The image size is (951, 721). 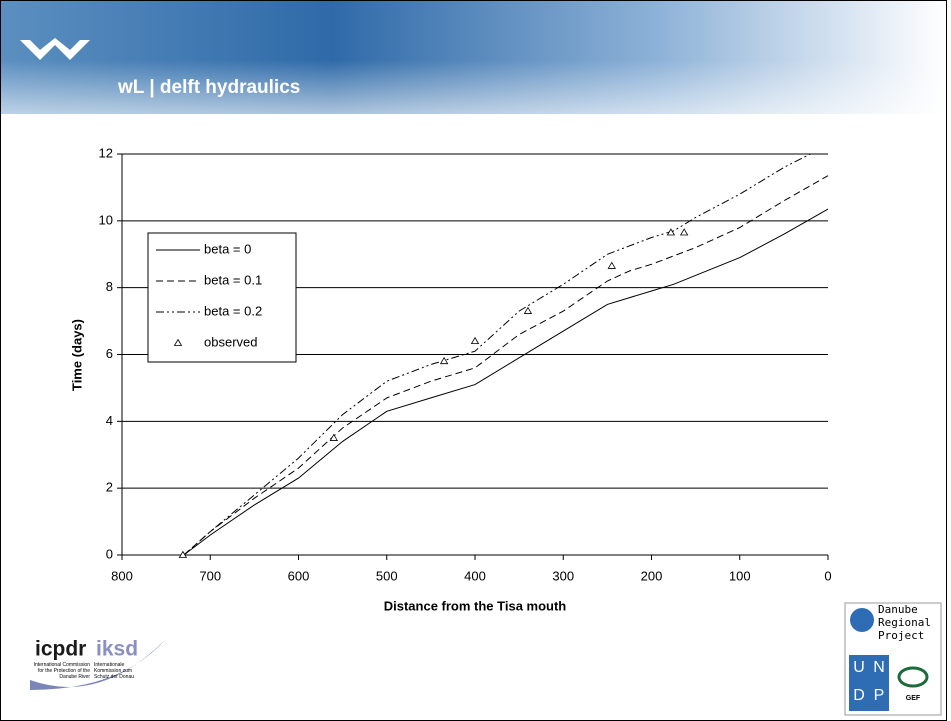 I want to click on legend-label: beta = 0.2, so click(x=233, y=310).